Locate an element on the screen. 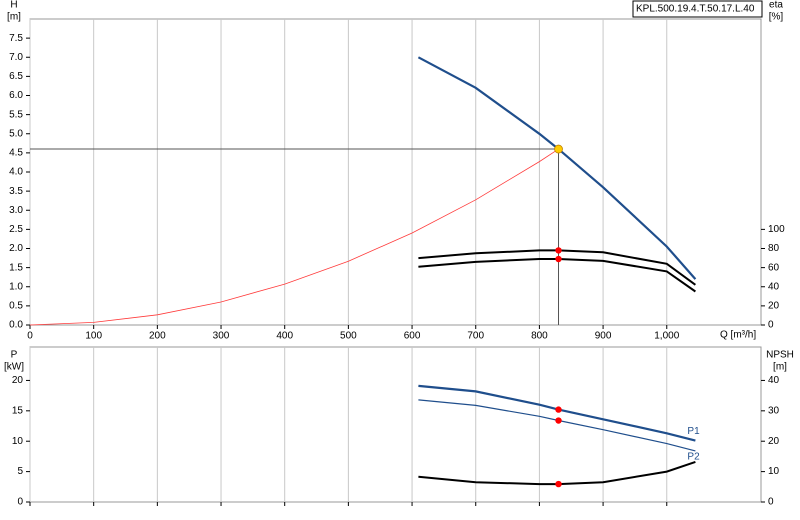  y-tick-label: 3.0 is located at coordinates (16, 210).